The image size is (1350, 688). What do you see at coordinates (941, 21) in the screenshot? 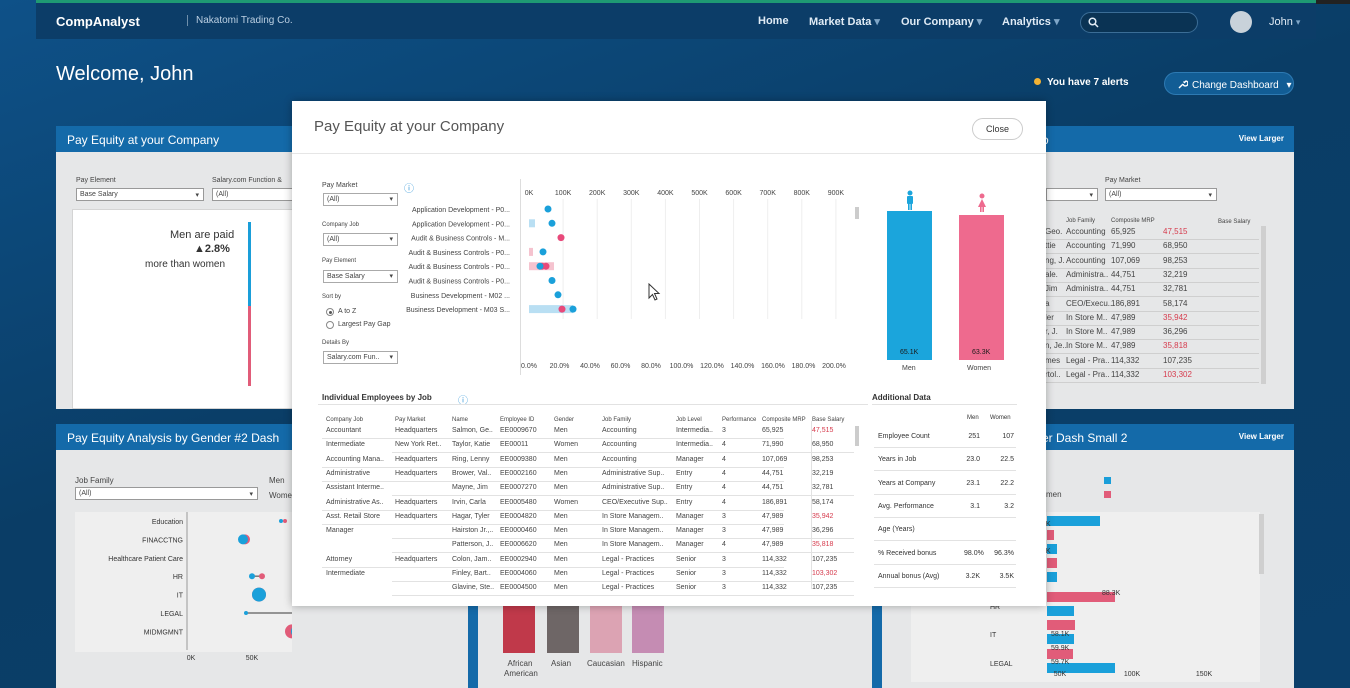
I see `nav-our-company: Our Company ▾` at bounding box center [941, 21].